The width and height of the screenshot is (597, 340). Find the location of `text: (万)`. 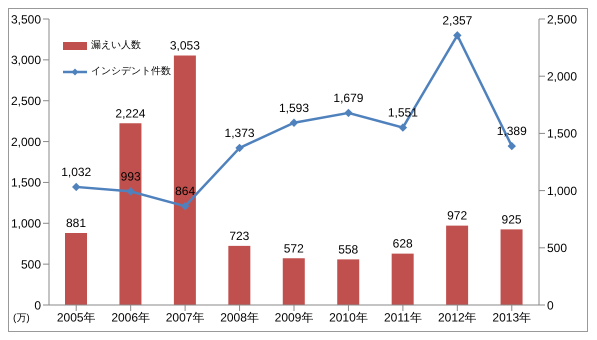

text: (万) is located at coordinates (21, 318).